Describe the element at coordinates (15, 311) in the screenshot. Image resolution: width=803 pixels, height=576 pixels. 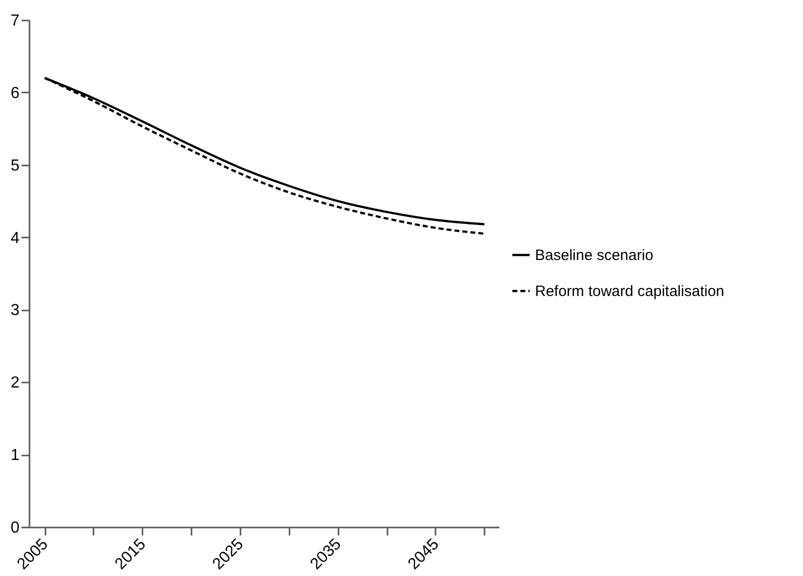
I see `y-tick-label: 3` at that location.